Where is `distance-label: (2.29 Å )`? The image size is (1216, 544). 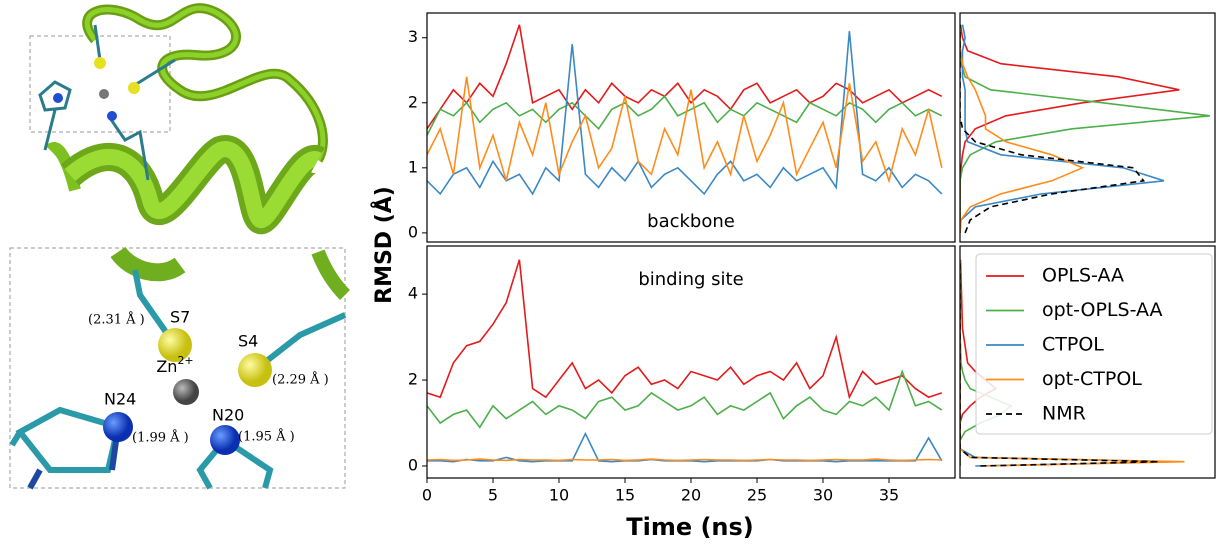 distance-label: (2.29 Å ) is located at coordinates (300, 380).